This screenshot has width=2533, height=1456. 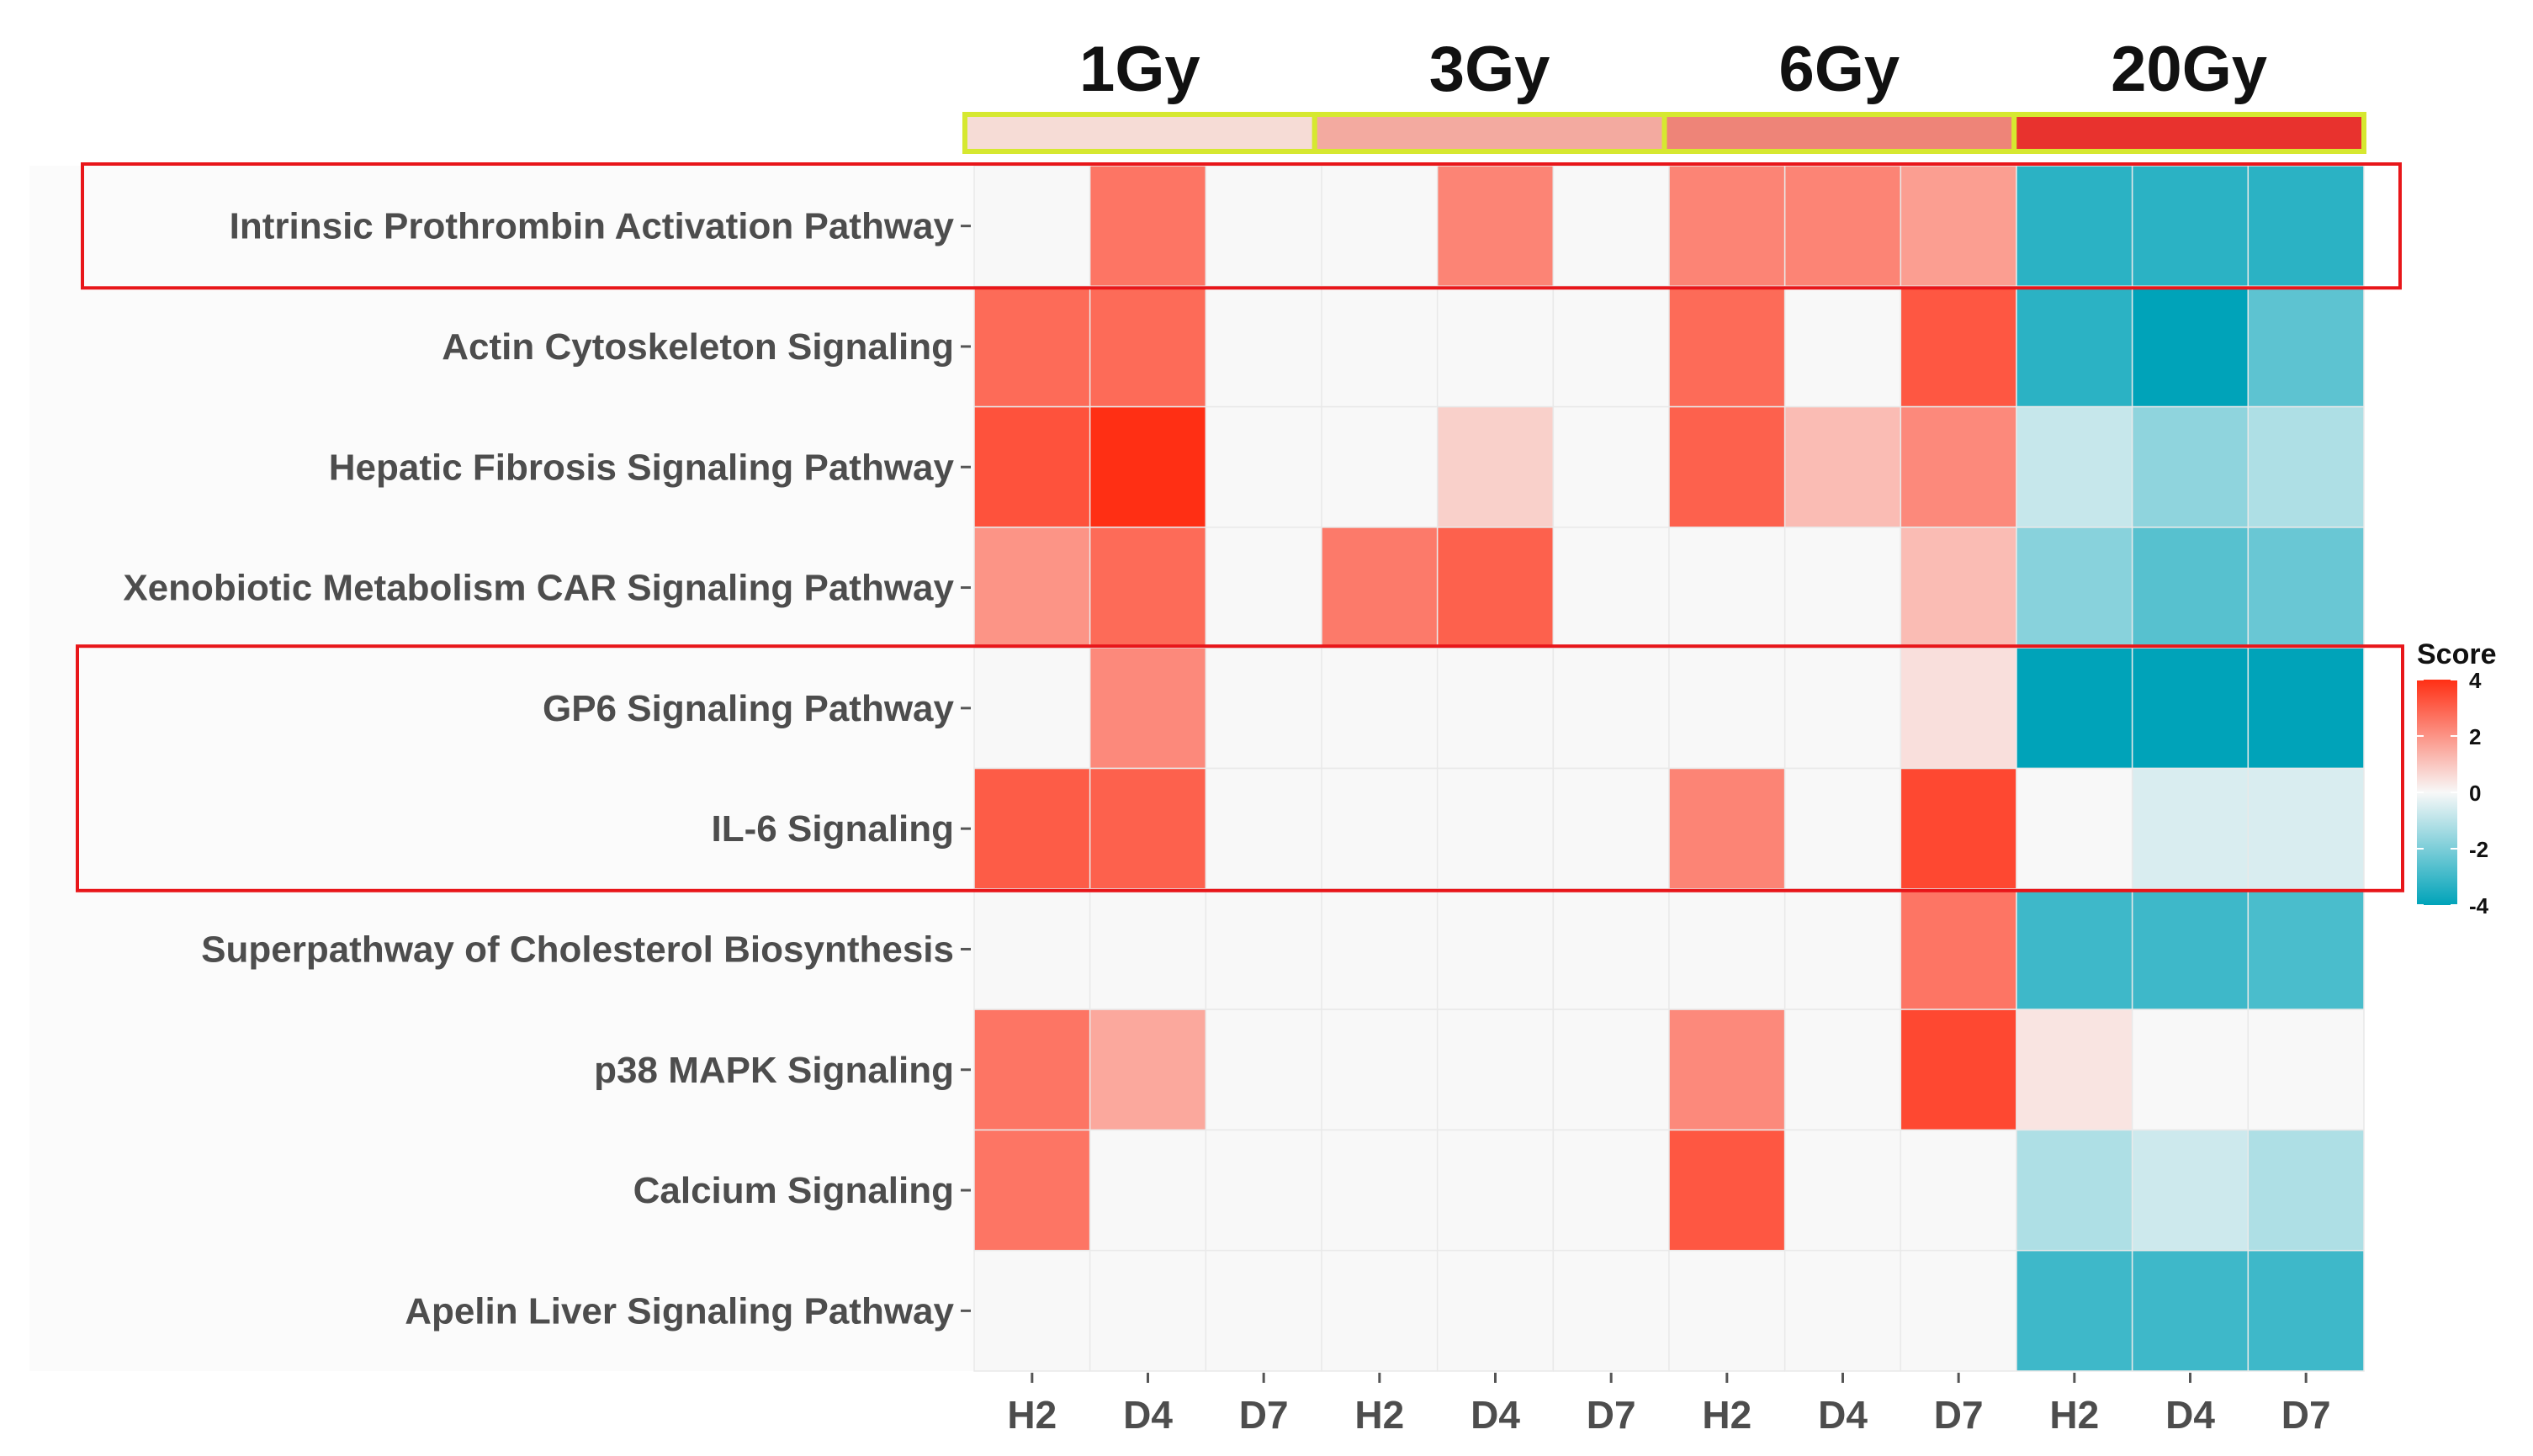 What do you see at coordinates (1495, 1415) in the screenshot?
I see `column-label: D4` at bounding box center [1495, 1415].